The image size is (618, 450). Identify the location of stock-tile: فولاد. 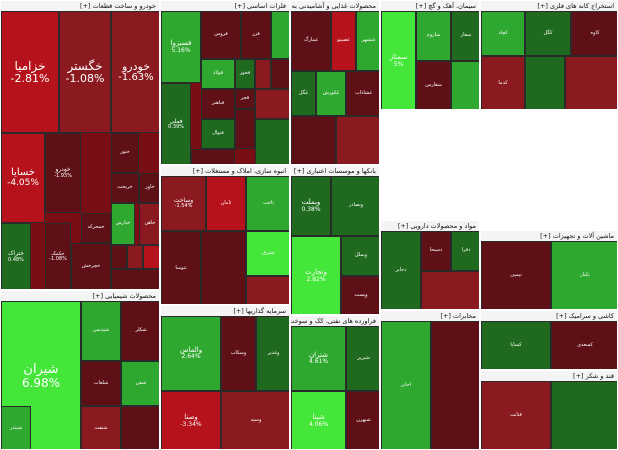
(218, 74).